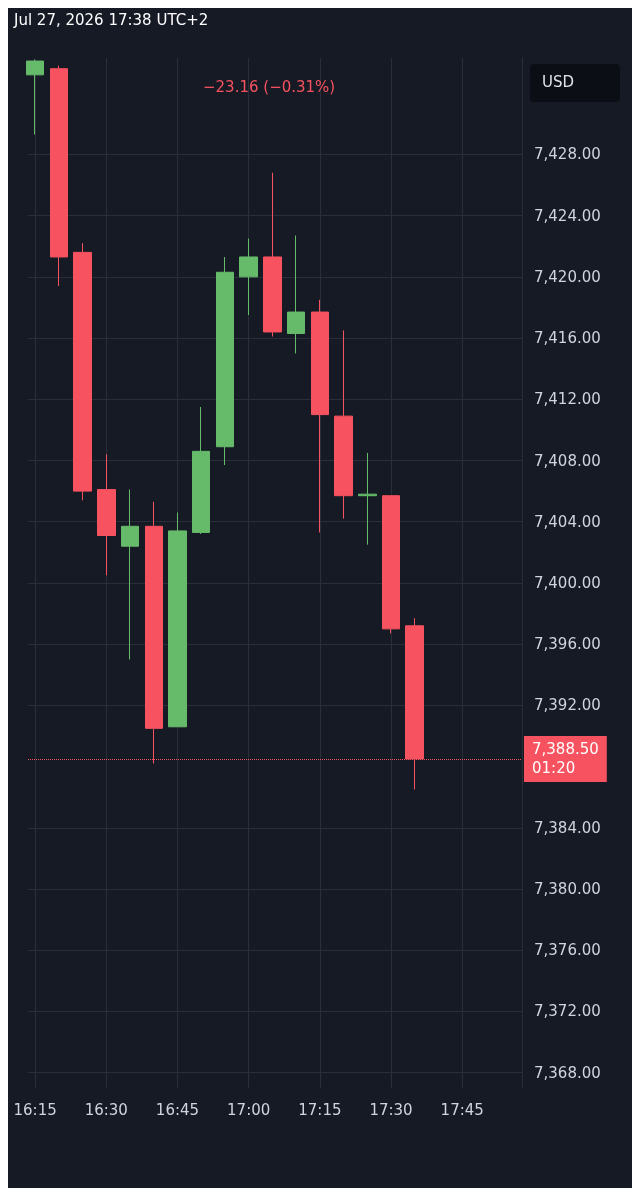 The height and width of the screenshot is (1200, 640). I want to click on y-tick-label: 7,372.00, so click(567, 1011).